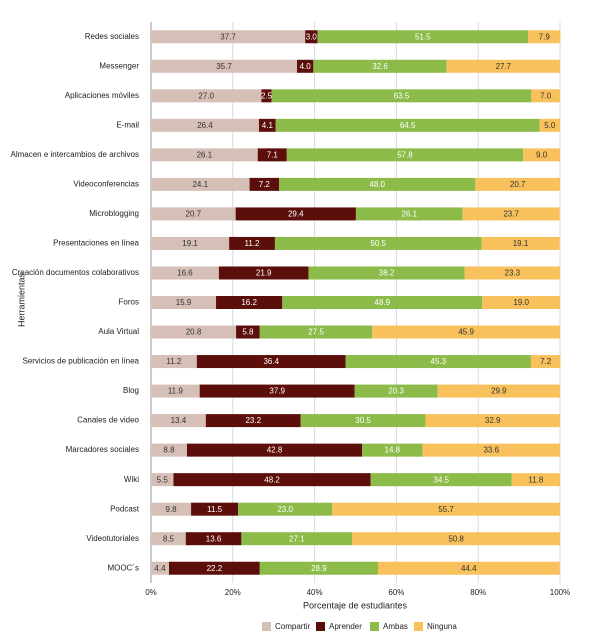  I want to click on y-tick-label: Almacen e intercambios de archivos, so click(74, 154).